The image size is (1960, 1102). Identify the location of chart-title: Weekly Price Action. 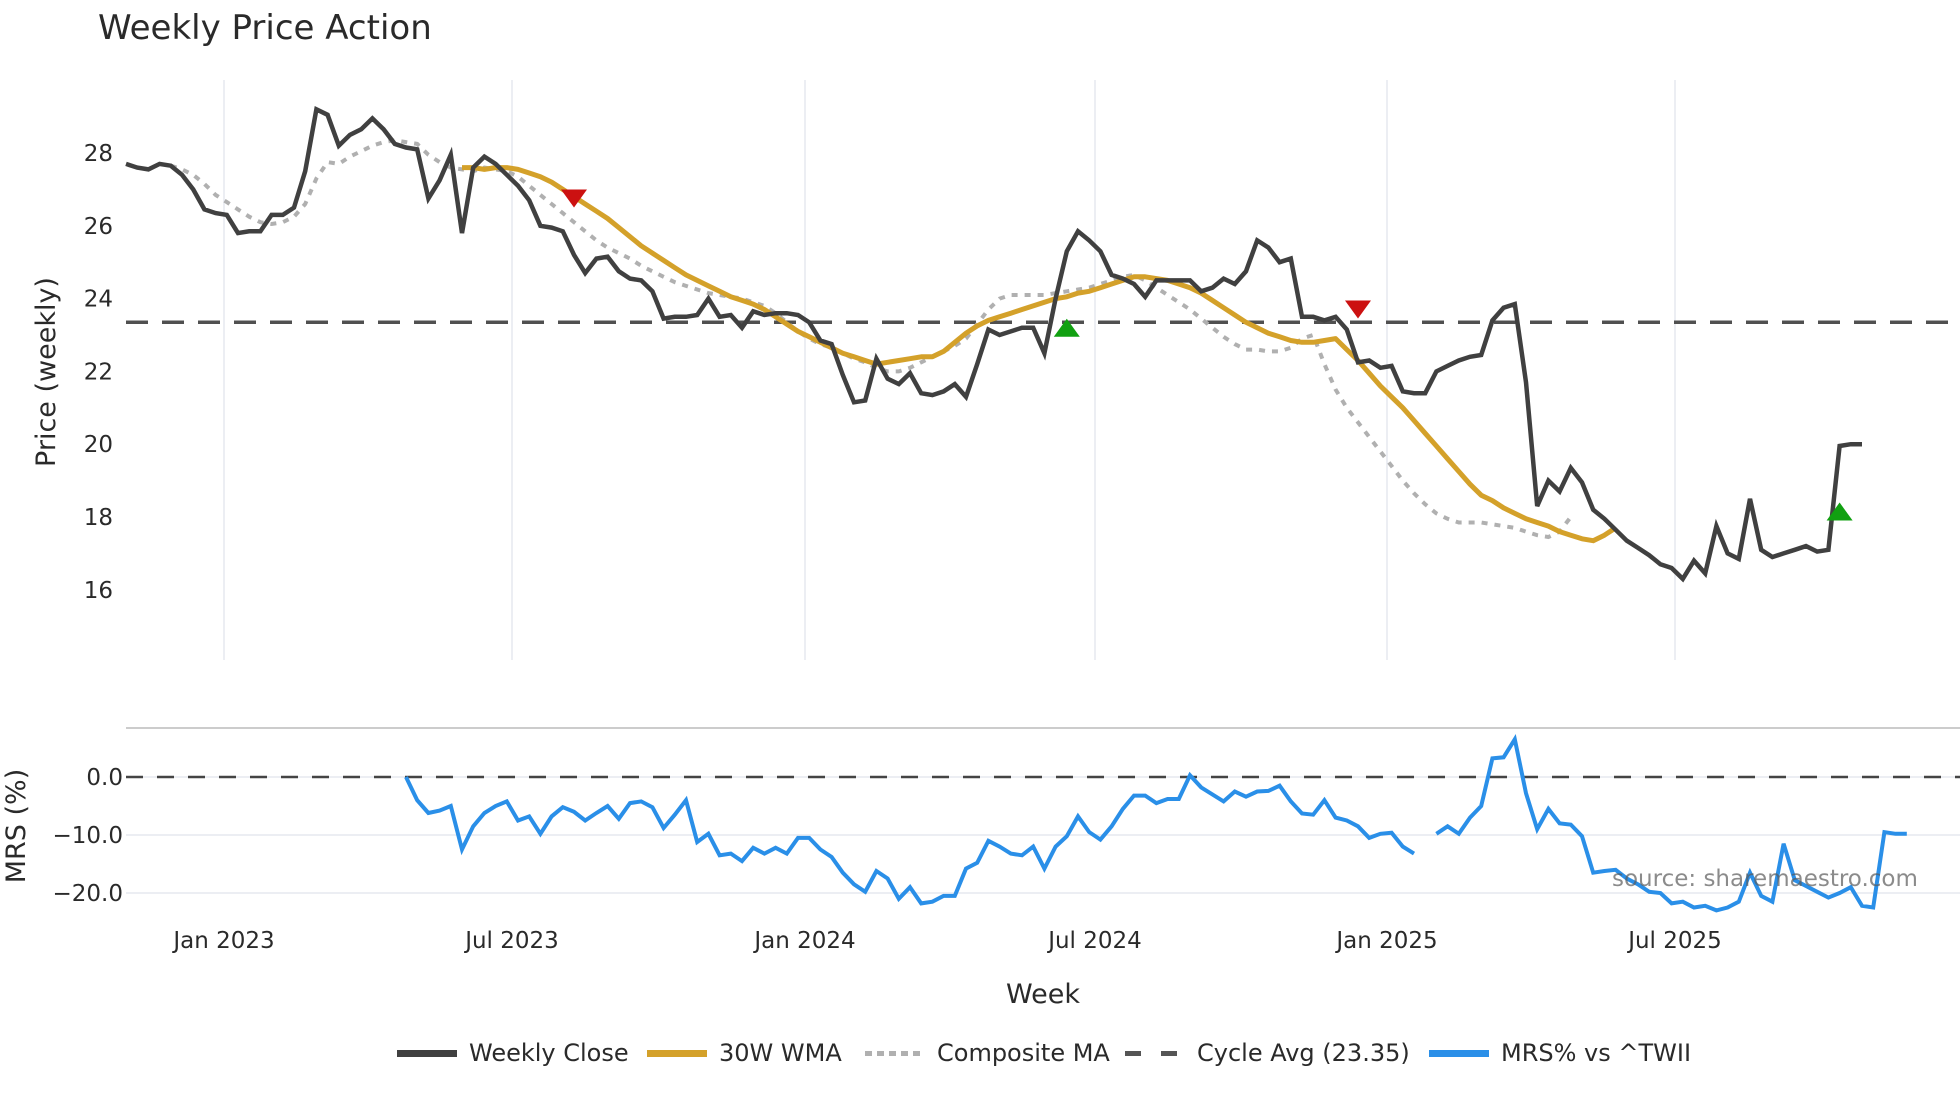
(265, 28).